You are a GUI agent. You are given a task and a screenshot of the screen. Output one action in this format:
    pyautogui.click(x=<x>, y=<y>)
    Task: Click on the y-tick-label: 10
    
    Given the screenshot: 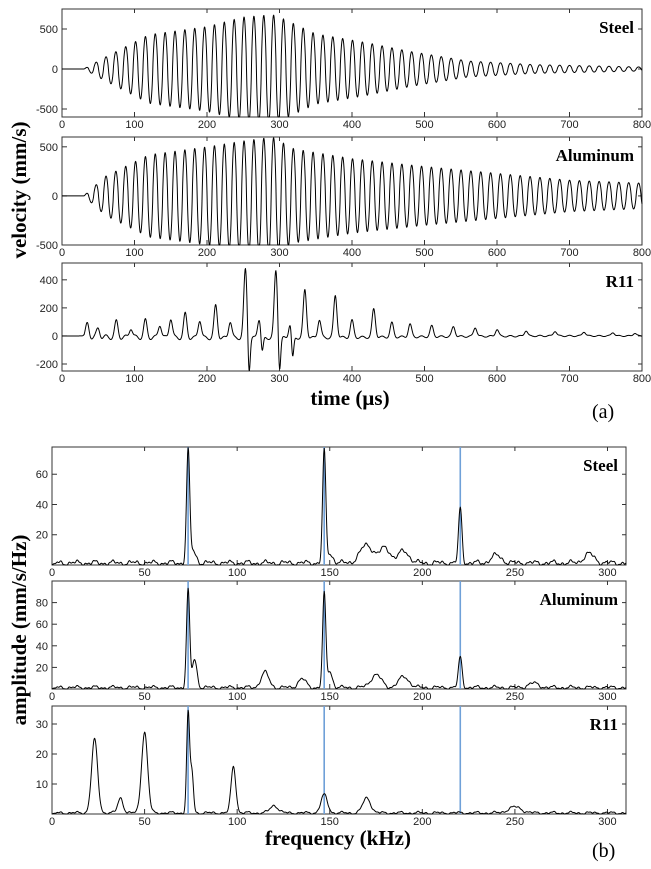 What is the action you would take?
    pyautogui.click(x=42, y=785)
    